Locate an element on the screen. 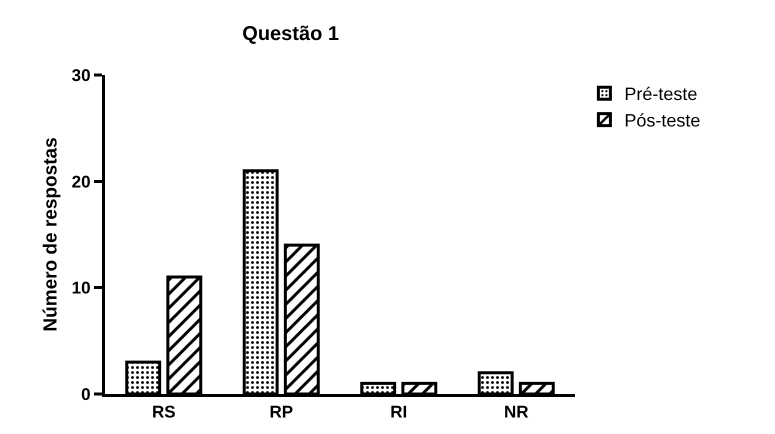 The width and height of the screenshot is (775, 434). y-tick-label: 30 is located at coordinates (81, 75).